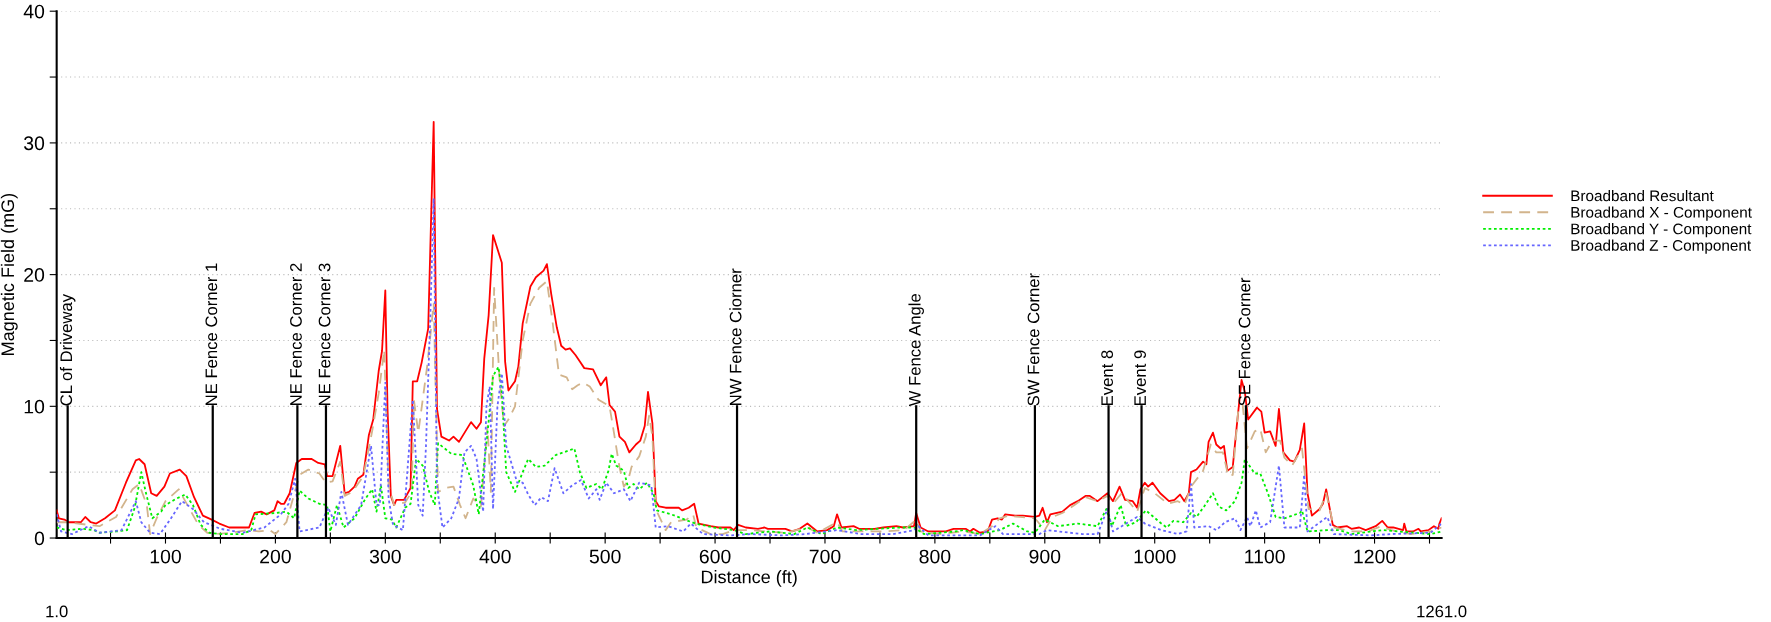 The width and height of the screenshot is (1771, 622). What do you see at coordinates (275, 556) in the screenshot?
I see `x-tick-label: 200` at bounding box center [275, 556].